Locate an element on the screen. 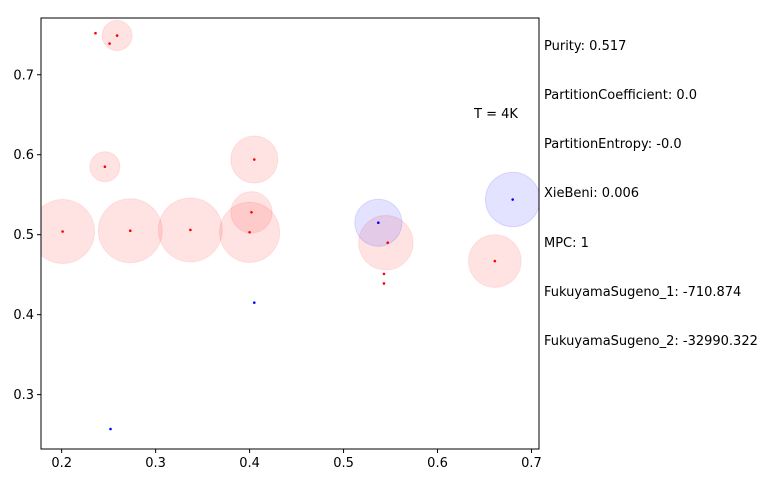 The image size is (781, 483). x-tick-label: 0.6 is located at coordinates (437, 463).